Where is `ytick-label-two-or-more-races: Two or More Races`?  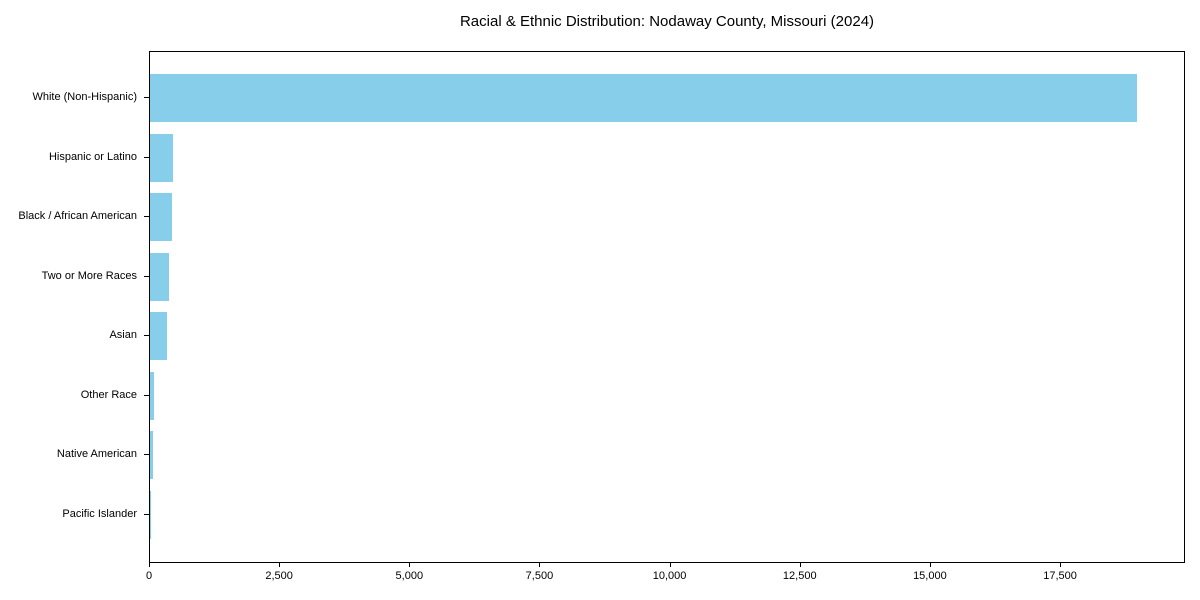
ytick-label-two-or-more-races: Two or More Races is located at coordinates (89, 275).